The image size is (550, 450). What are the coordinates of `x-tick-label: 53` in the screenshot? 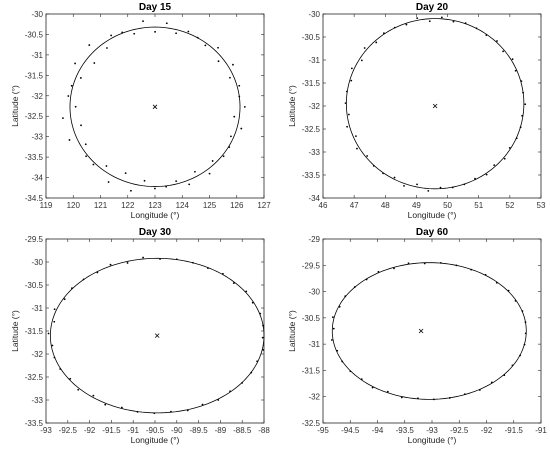 It's located at (541, 205).